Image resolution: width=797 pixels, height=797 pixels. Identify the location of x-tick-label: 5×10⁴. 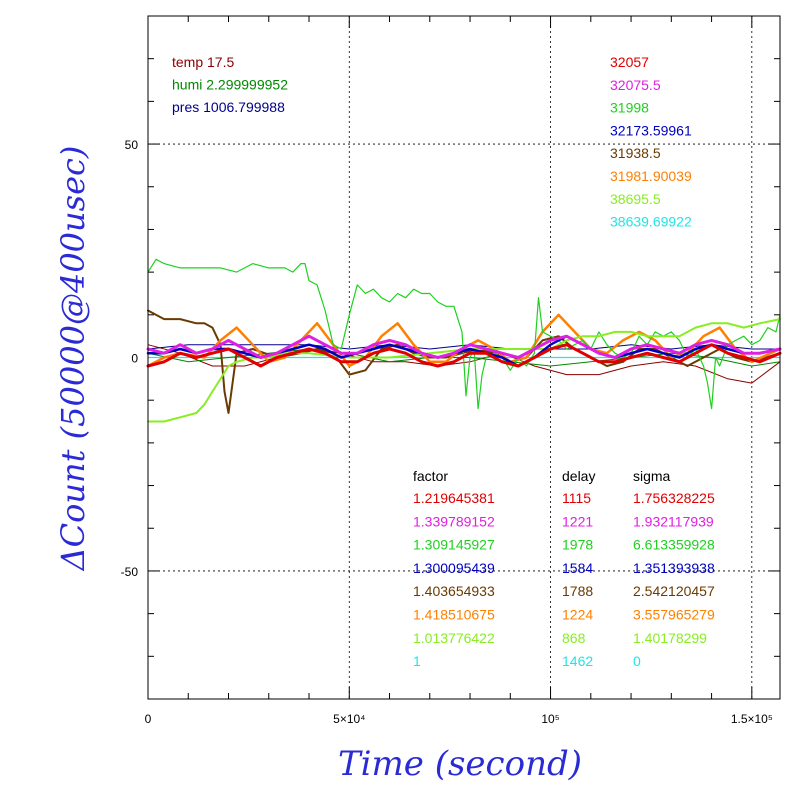
(349, 719).